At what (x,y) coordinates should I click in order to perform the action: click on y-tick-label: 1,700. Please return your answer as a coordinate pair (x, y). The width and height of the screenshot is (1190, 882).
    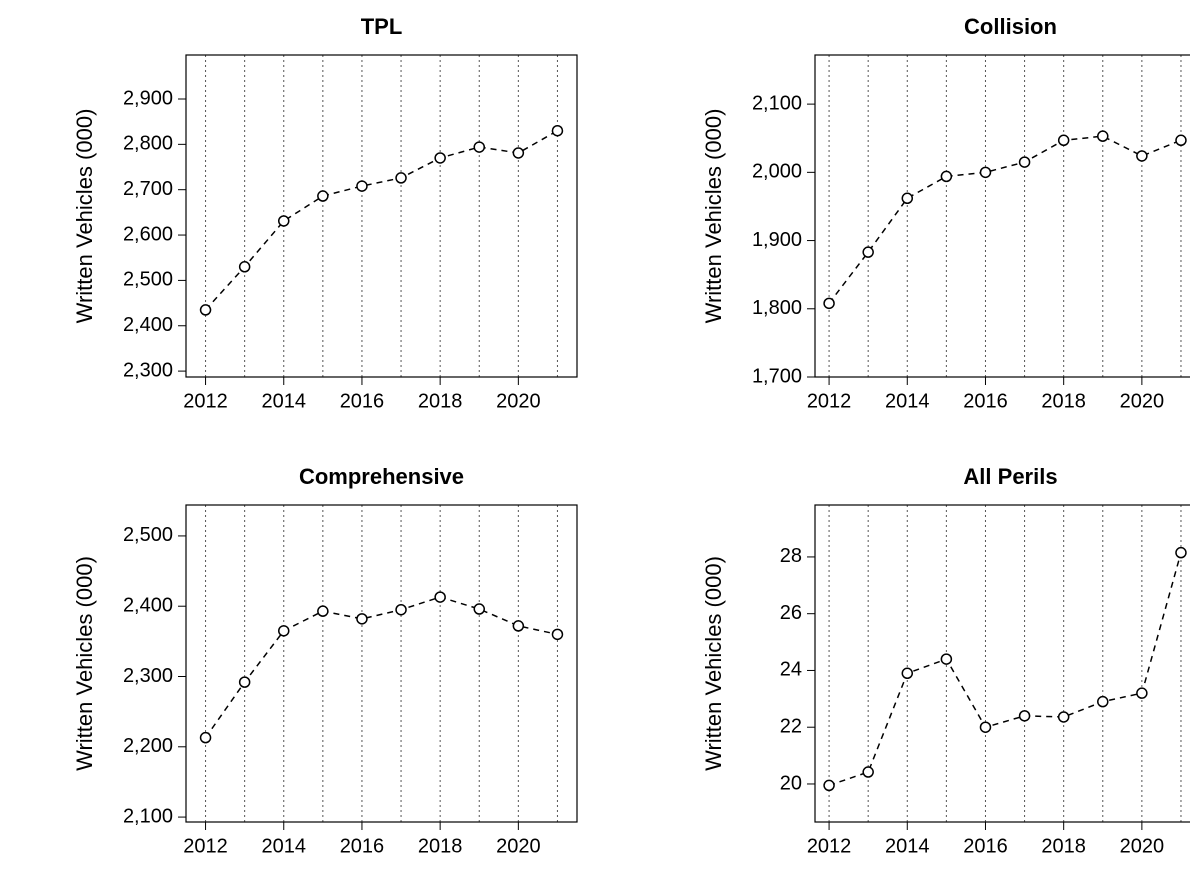
    Looking at the image, I should click on (777, 376).